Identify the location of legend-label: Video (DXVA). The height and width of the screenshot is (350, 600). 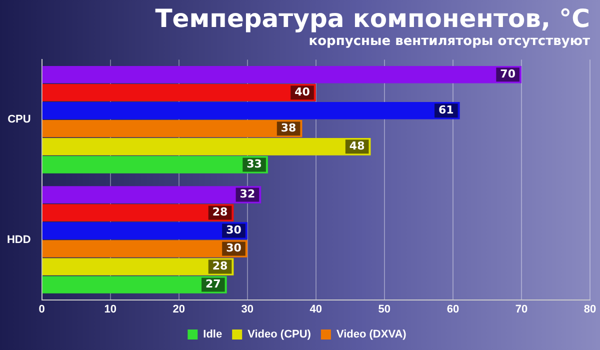
(371, 334).